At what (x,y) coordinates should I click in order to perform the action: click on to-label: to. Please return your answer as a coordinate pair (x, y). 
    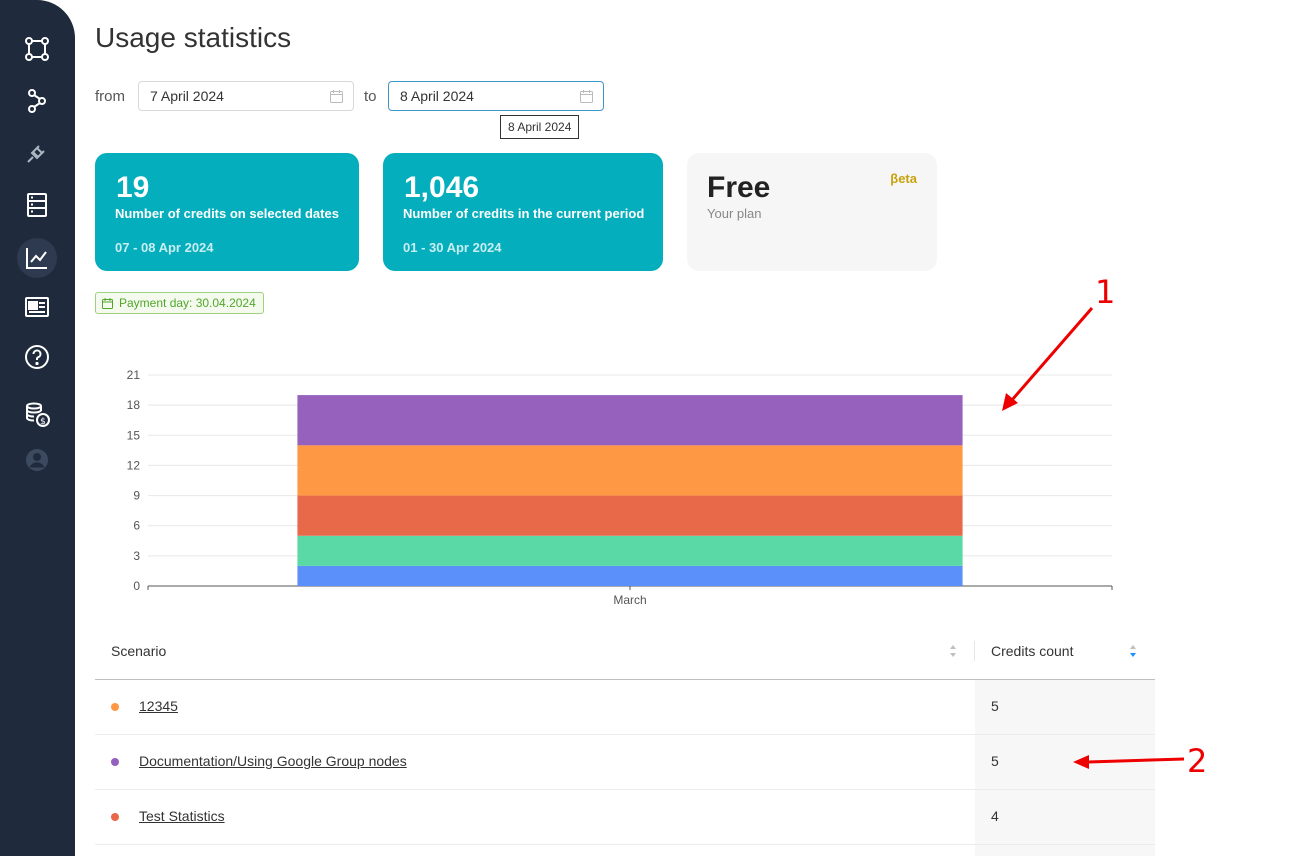
    Looking at the image, I should click on (370, 96).